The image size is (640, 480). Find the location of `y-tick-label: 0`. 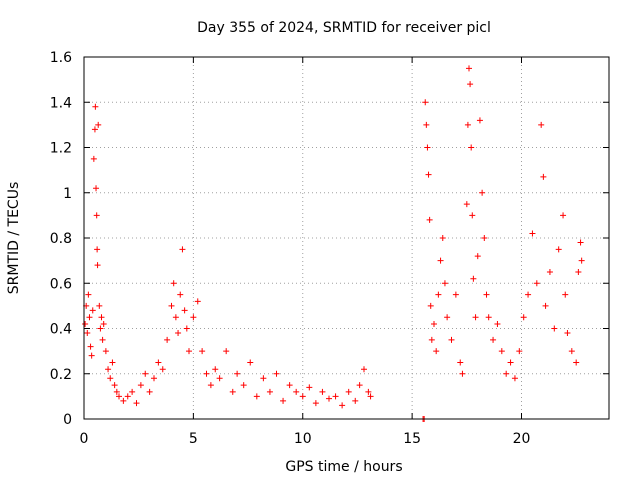

y-tick-label: 0 is located at coordinates (67, 420).